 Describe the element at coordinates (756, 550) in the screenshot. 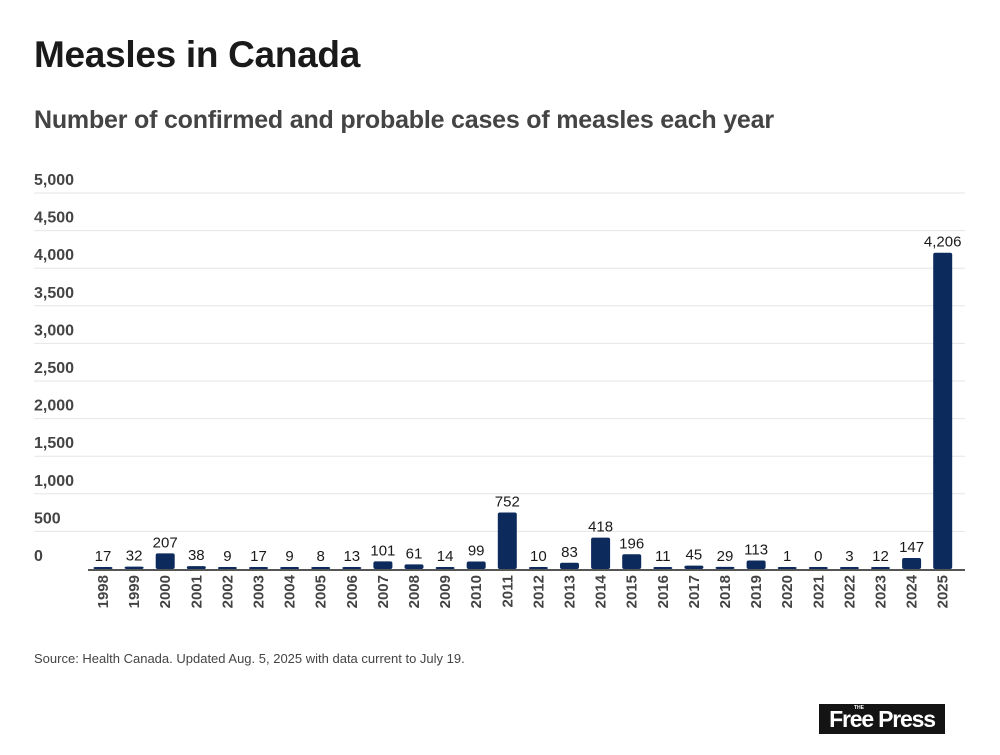

I see `data-label-2019: 113` at that location.